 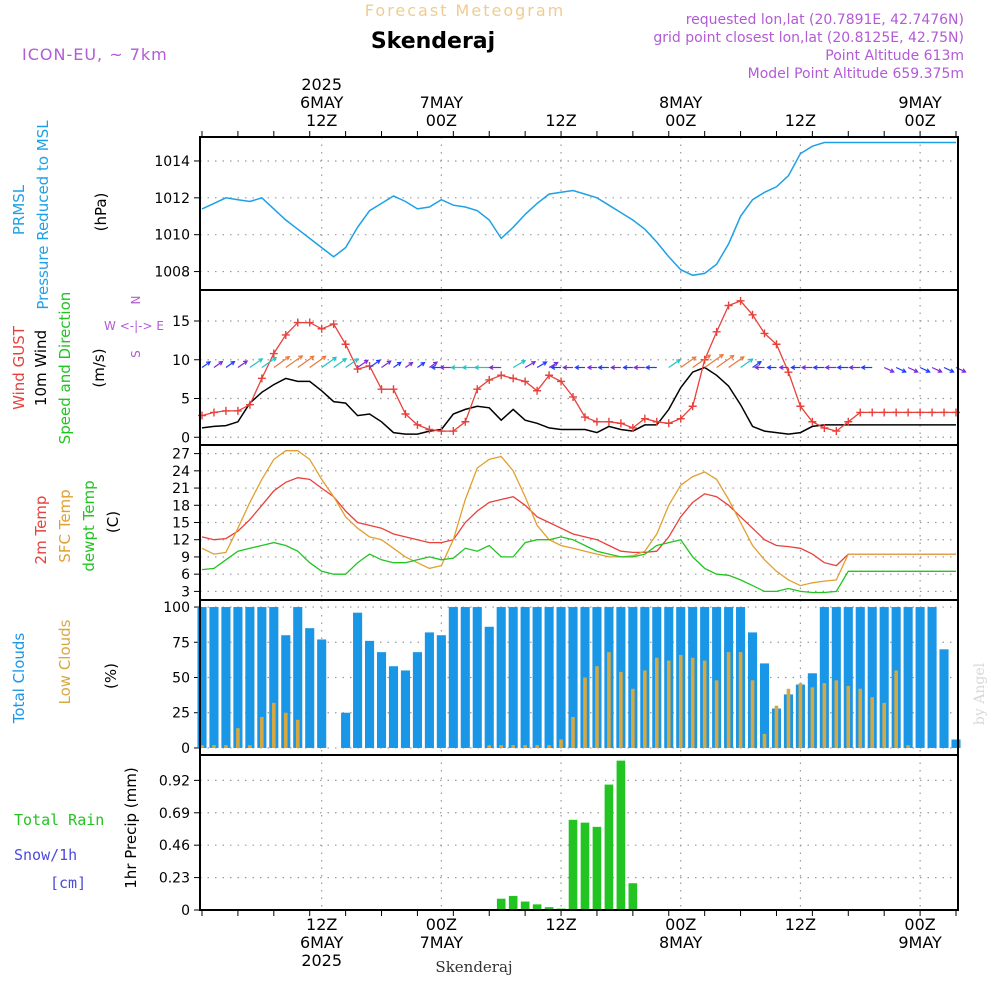 What do you see at coordinates (172, 236) in the screenshot?
I see `ytick-label: 1010` at bounding box center [172, 236].